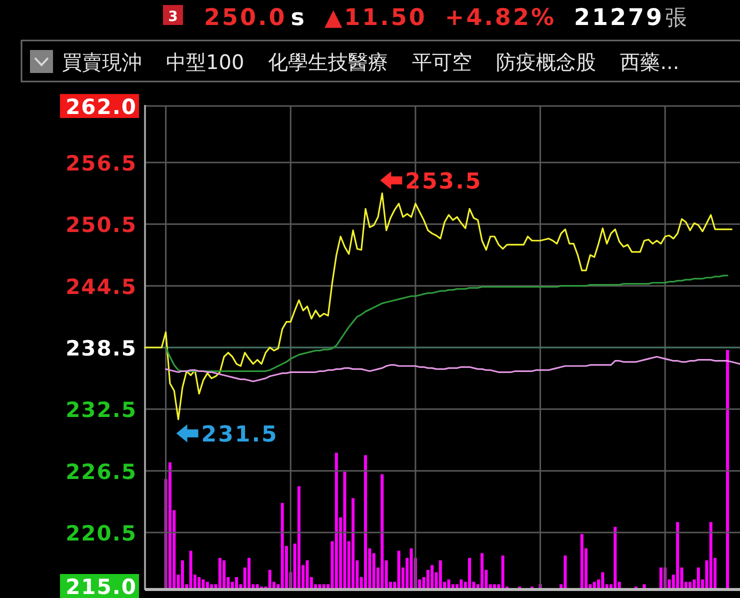  Describe the element at coordinates (101, 107) in the screenshot. I see `y-tick-label: 262.0` at that location.